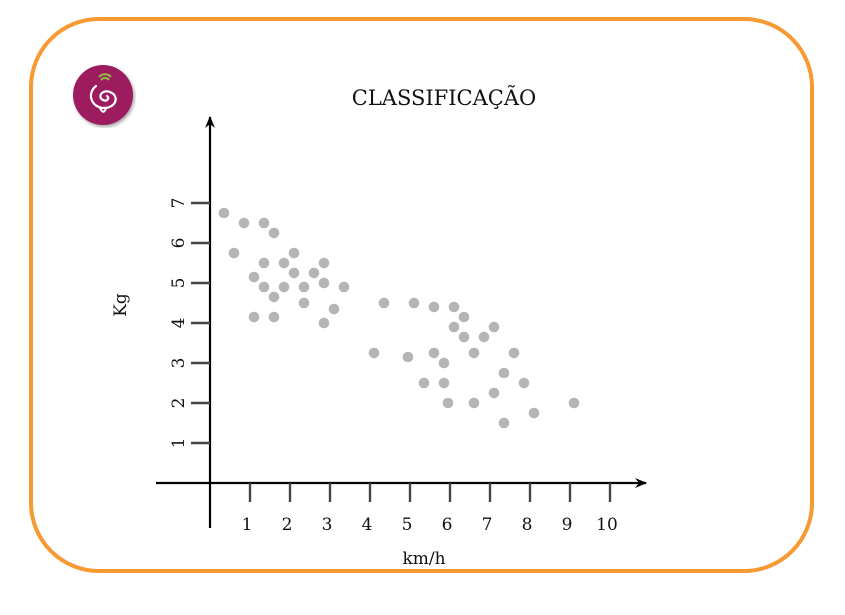  What do you see at coordinates (430, 509) in the screenshot?
I see `x-axis-ticks: 1 2 3 4 5 6 7 8 9 10` at bounding box center [430, 509].